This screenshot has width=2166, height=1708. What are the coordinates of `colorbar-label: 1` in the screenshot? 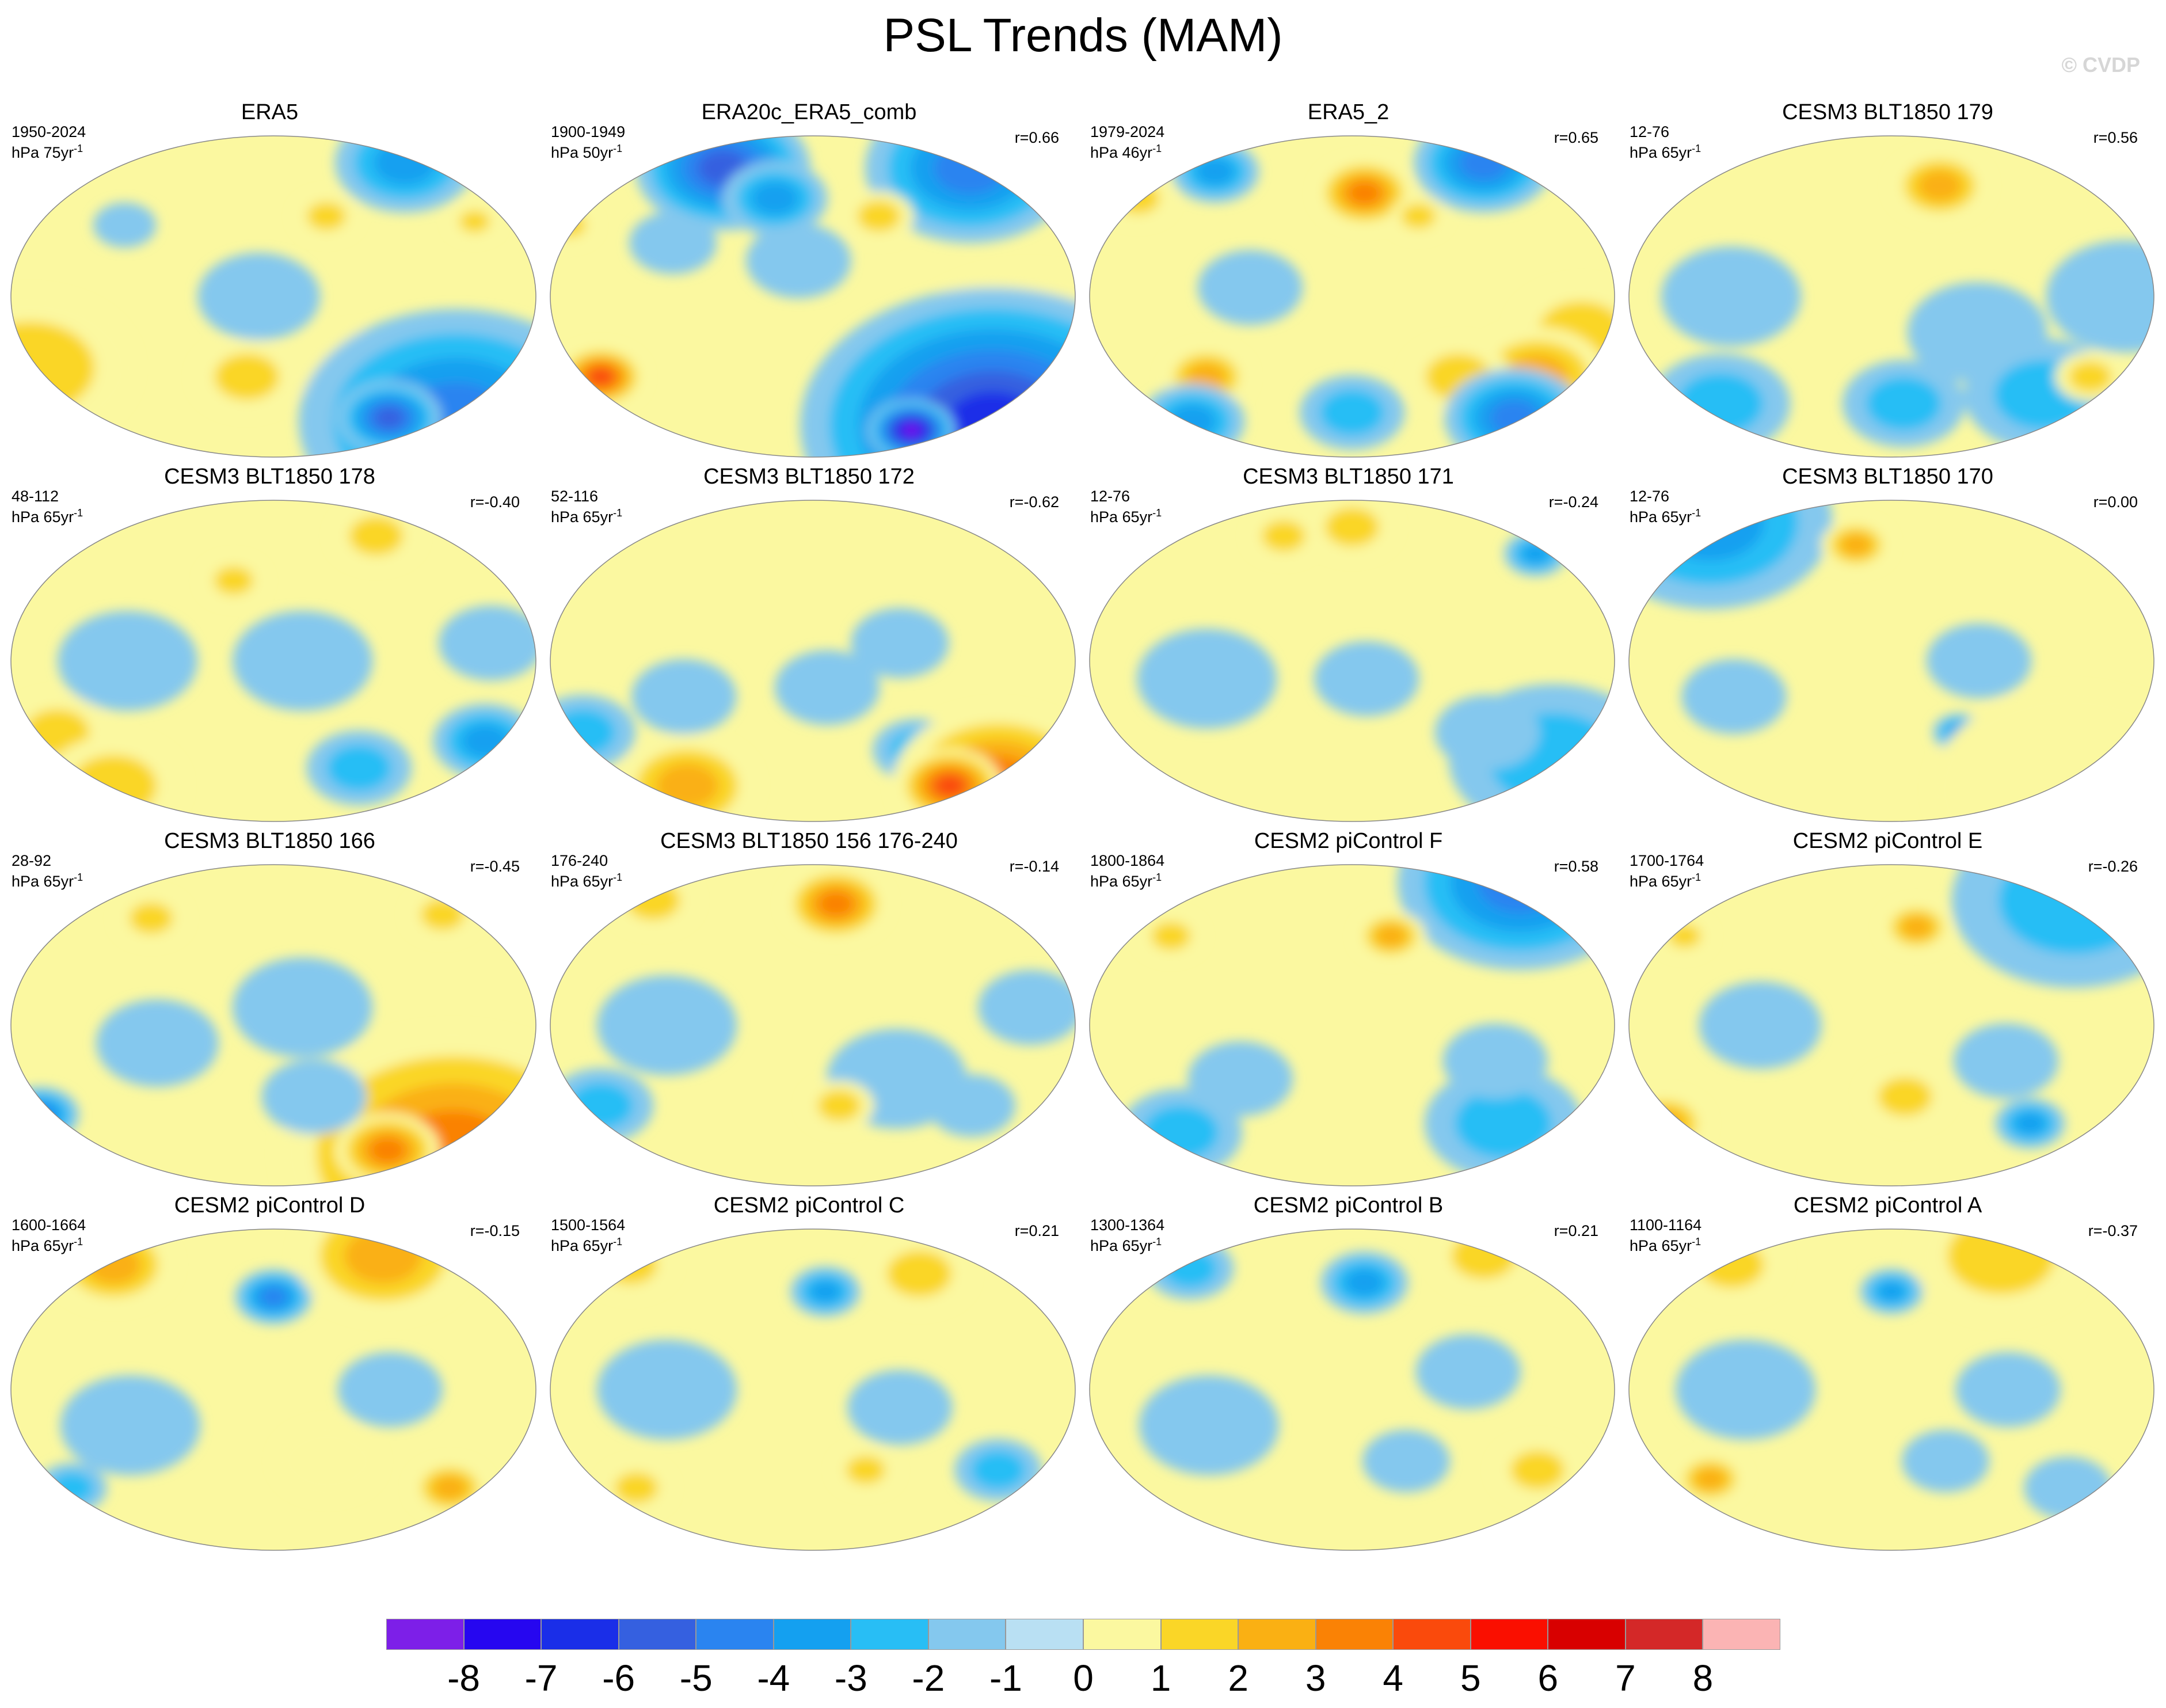 It's located at (1160, 1678).